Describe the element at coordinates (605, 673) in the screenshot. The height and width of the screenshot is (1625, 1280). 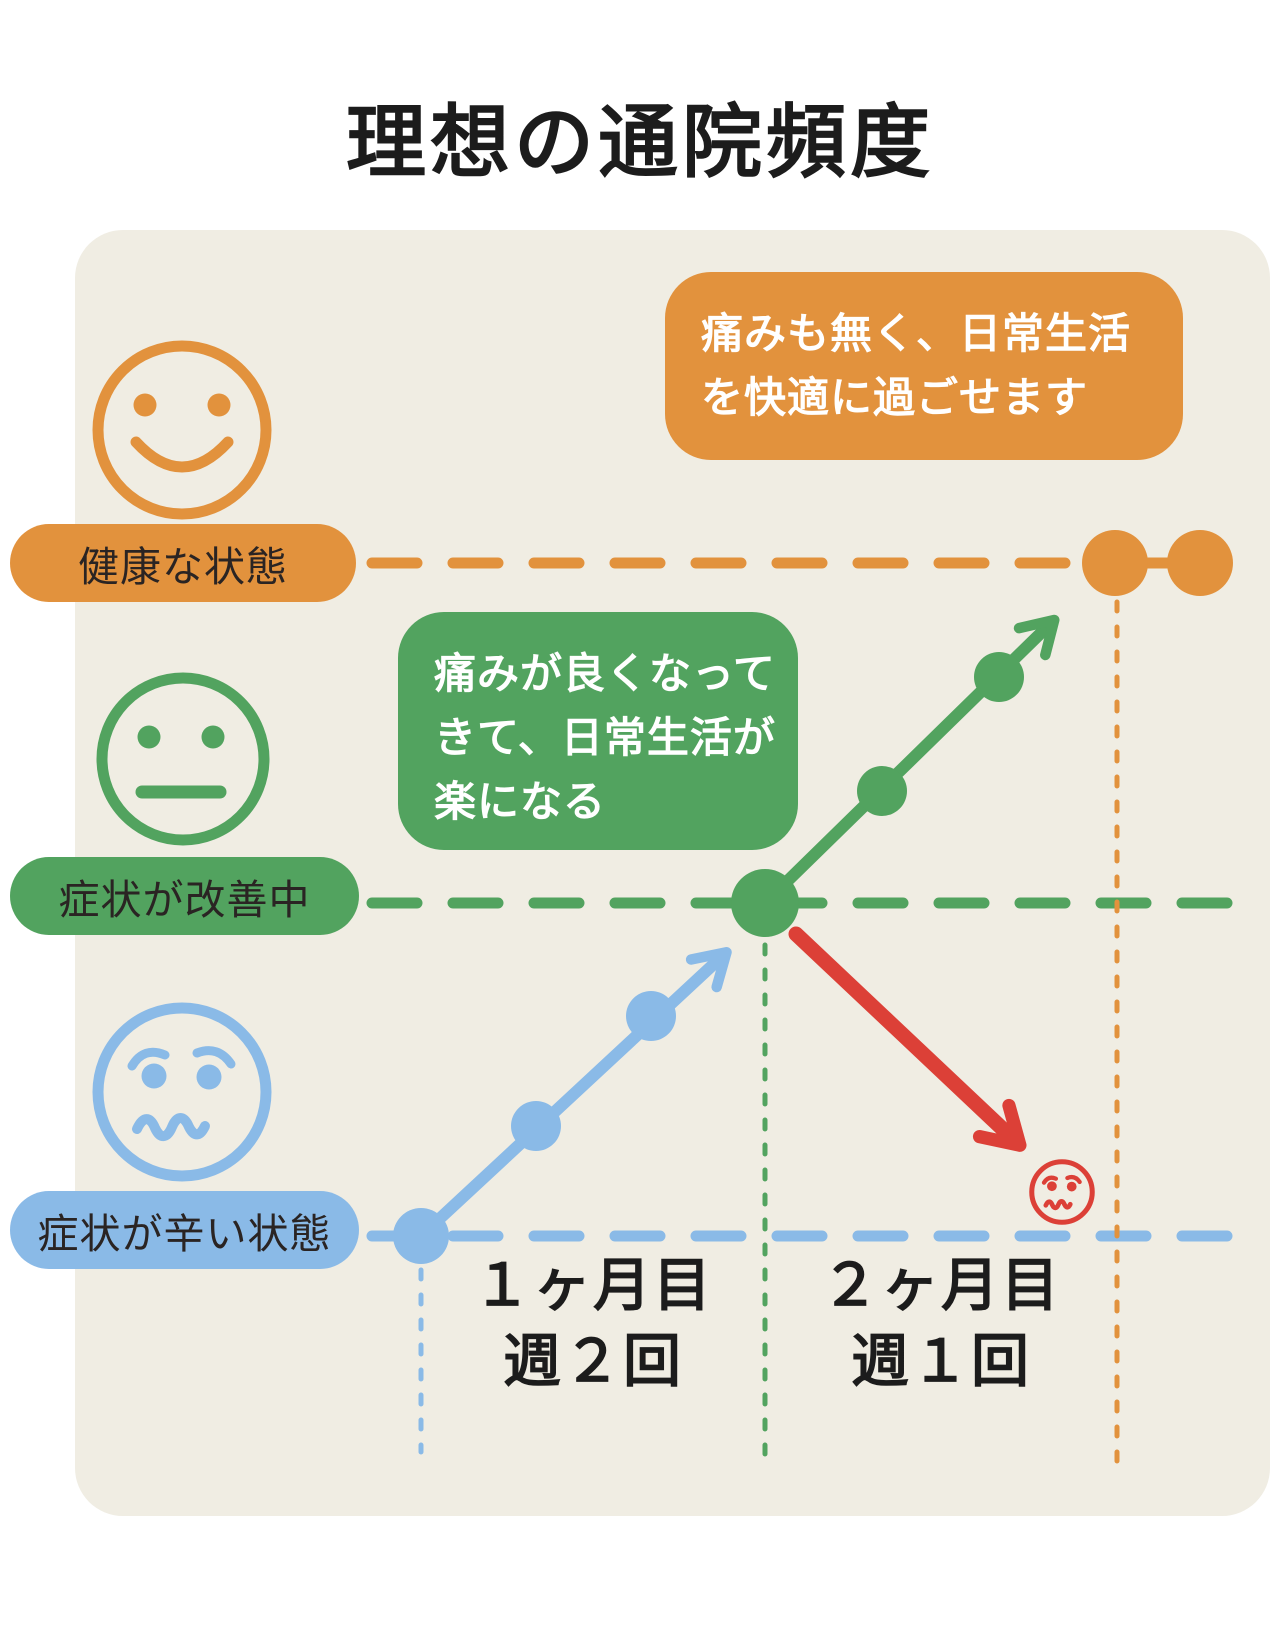
I see `improving-bubble-line1: 痛みが良くなって` at that location.